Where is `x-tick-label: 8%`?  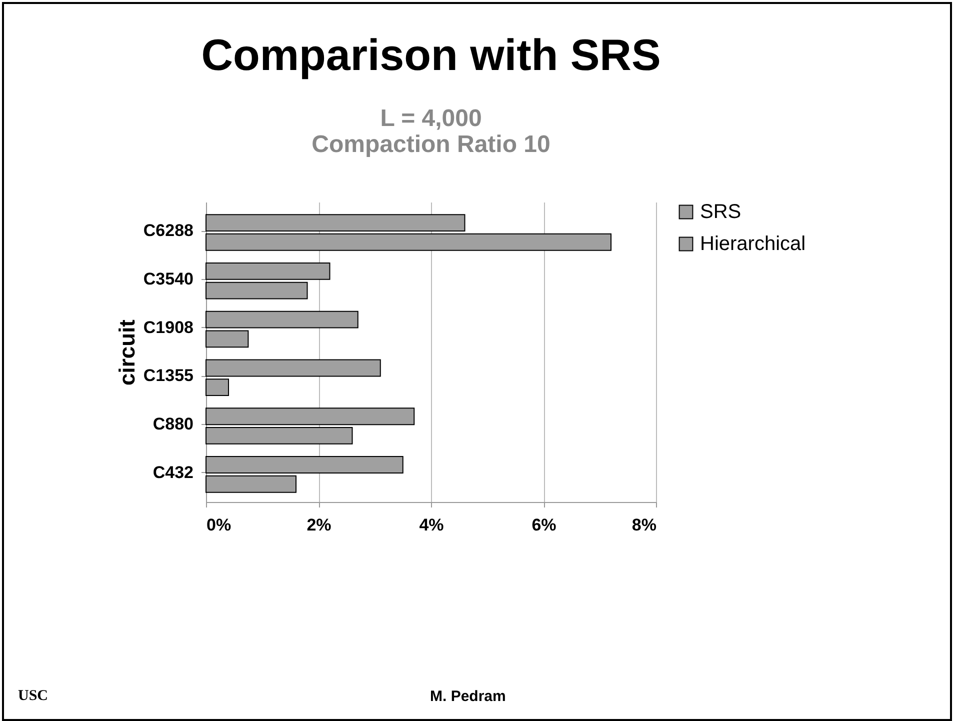
x-tick-label: 8% is located at coordinates (644, 525).